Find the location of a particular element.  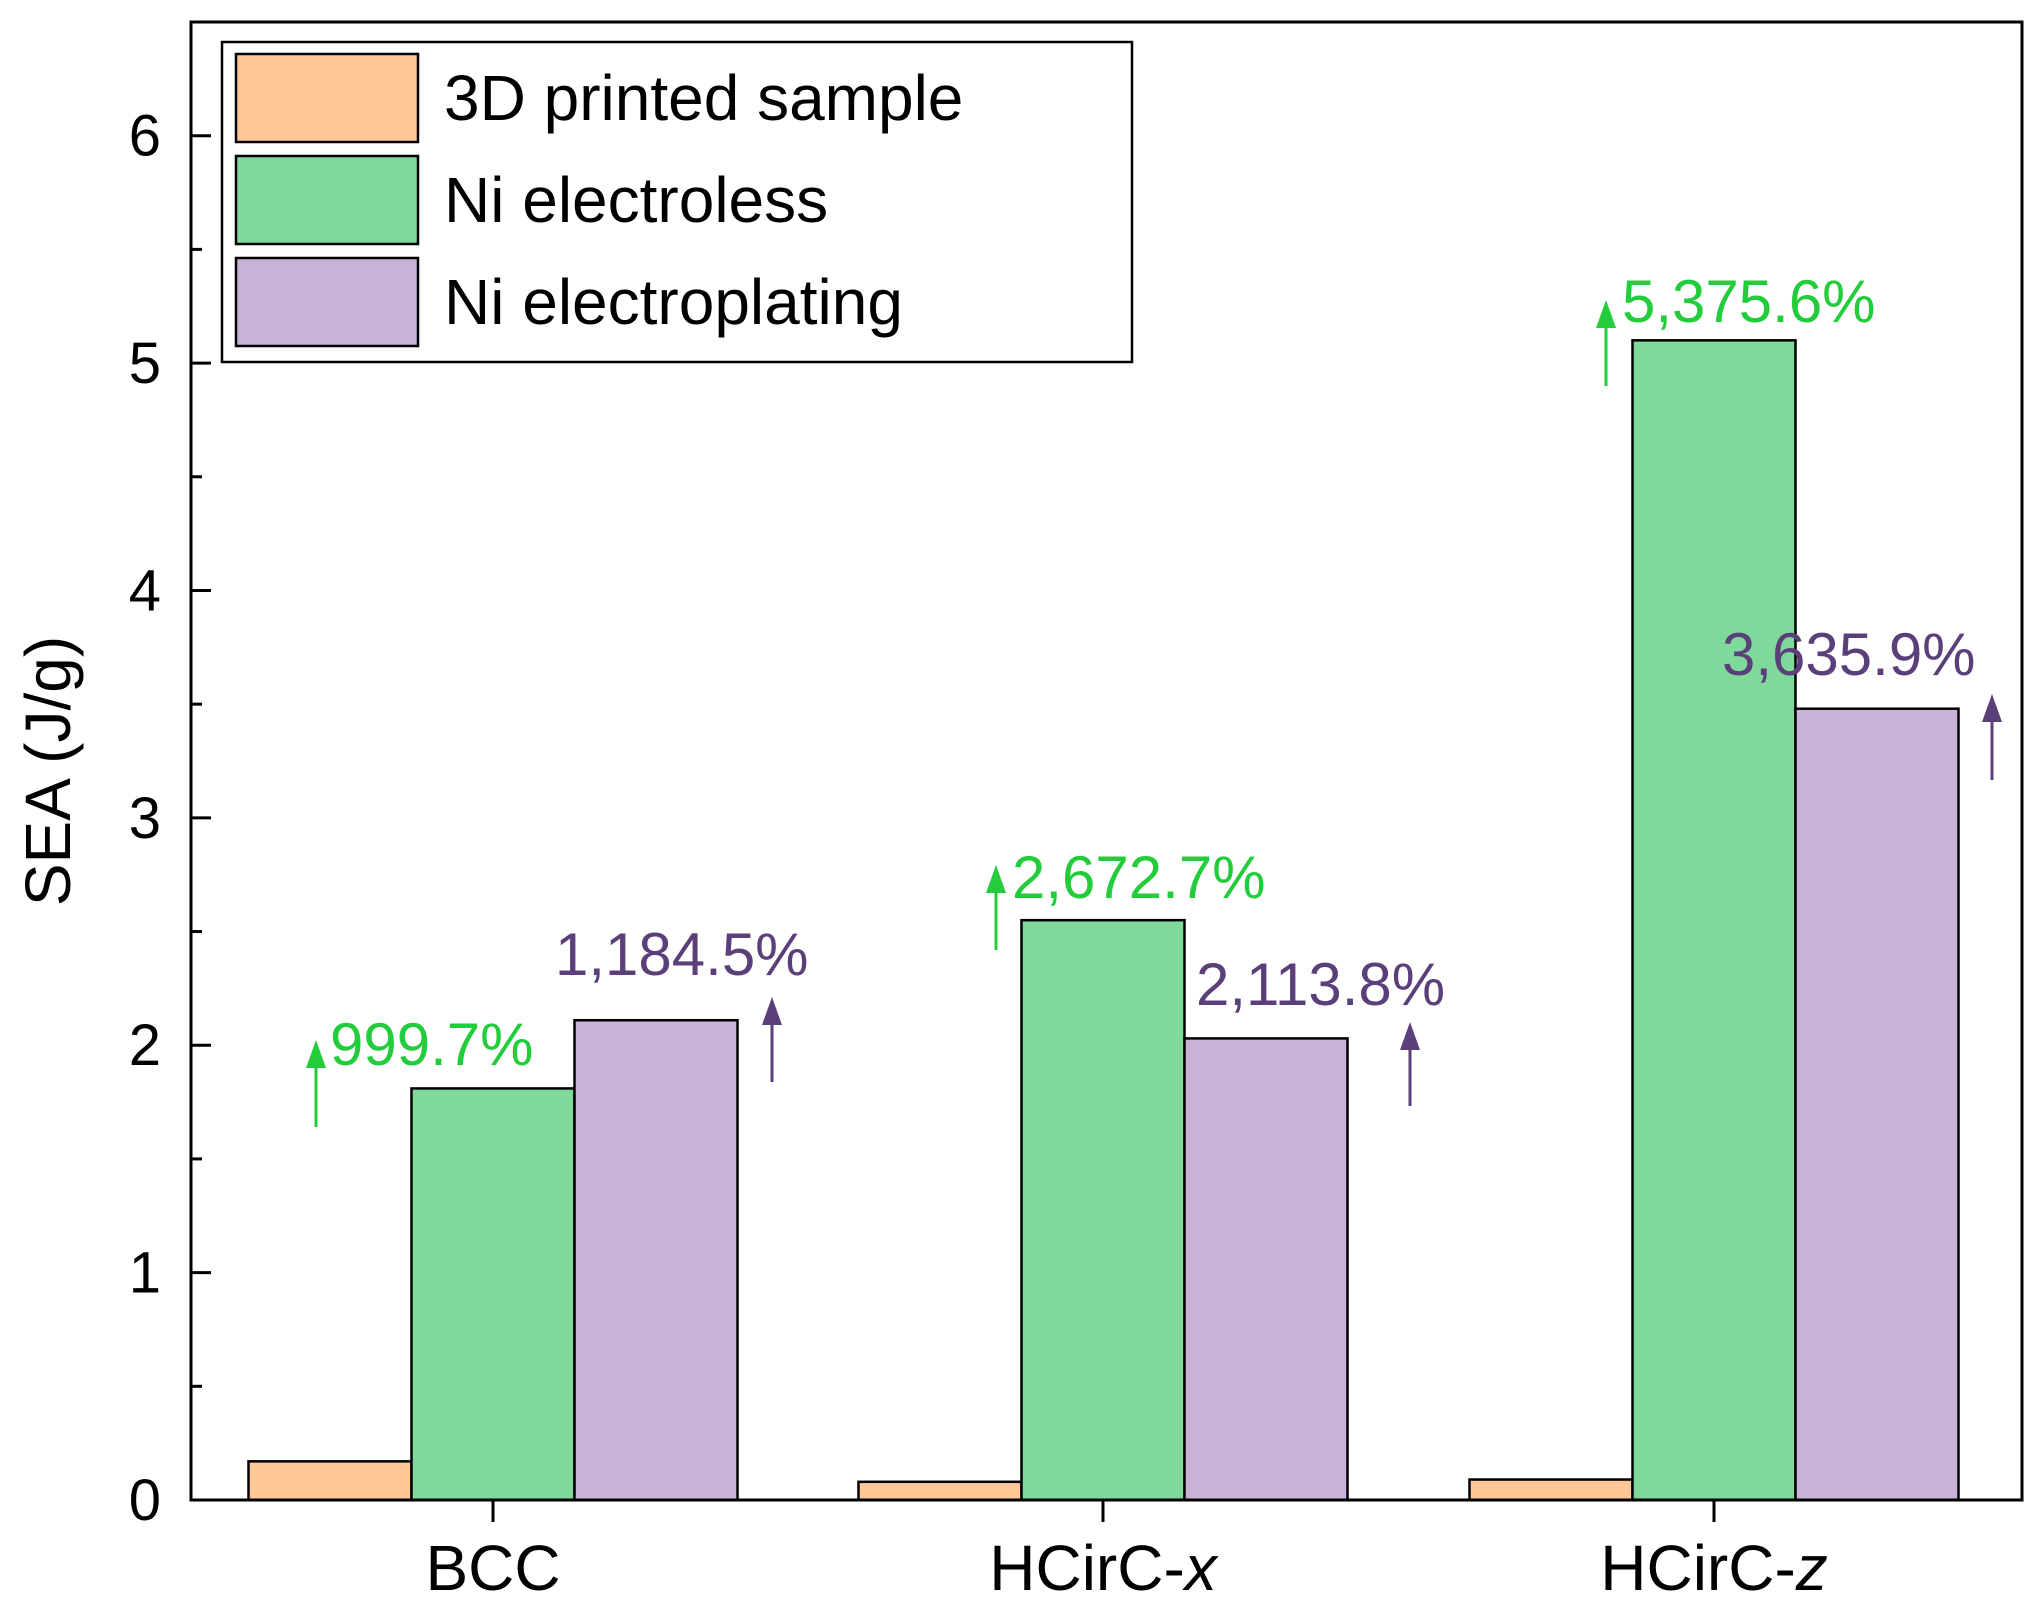

y-tick-label: 1 is located at coordinates (145, 1273).